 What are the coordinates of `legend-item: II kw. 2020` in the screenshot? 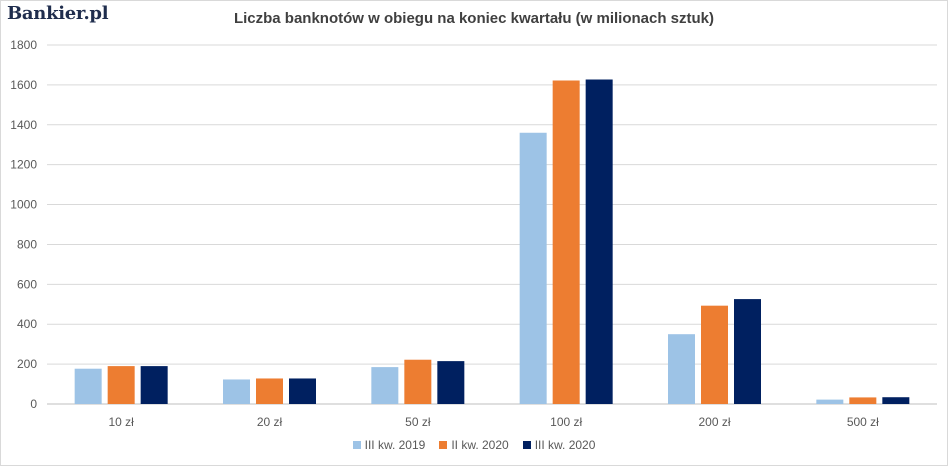 It's located at (474, 445).